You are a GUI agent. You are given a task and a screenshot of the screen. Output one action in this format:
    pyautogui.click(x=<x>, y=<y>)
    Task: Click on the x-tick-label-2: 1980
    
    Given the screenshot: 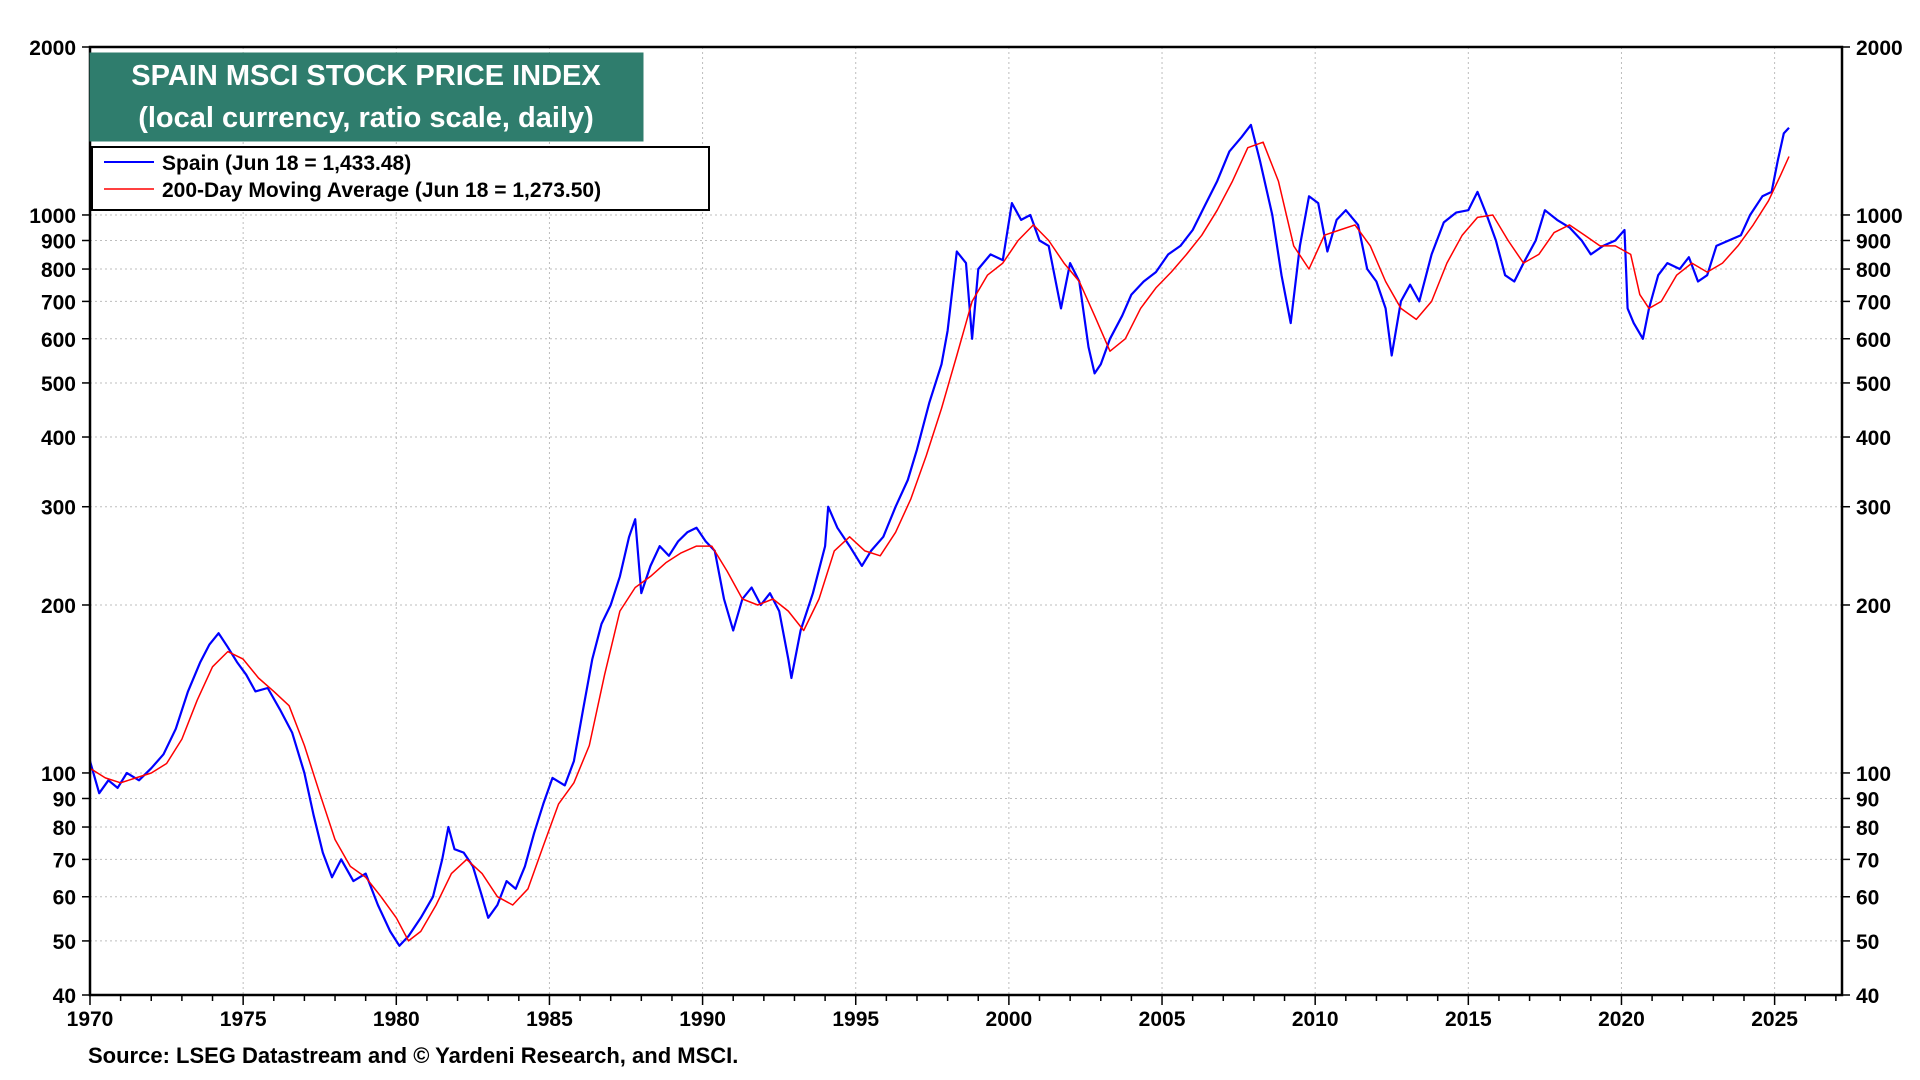 What is the action you would take?
    pyautogui.click(x=396, y=1019)
    